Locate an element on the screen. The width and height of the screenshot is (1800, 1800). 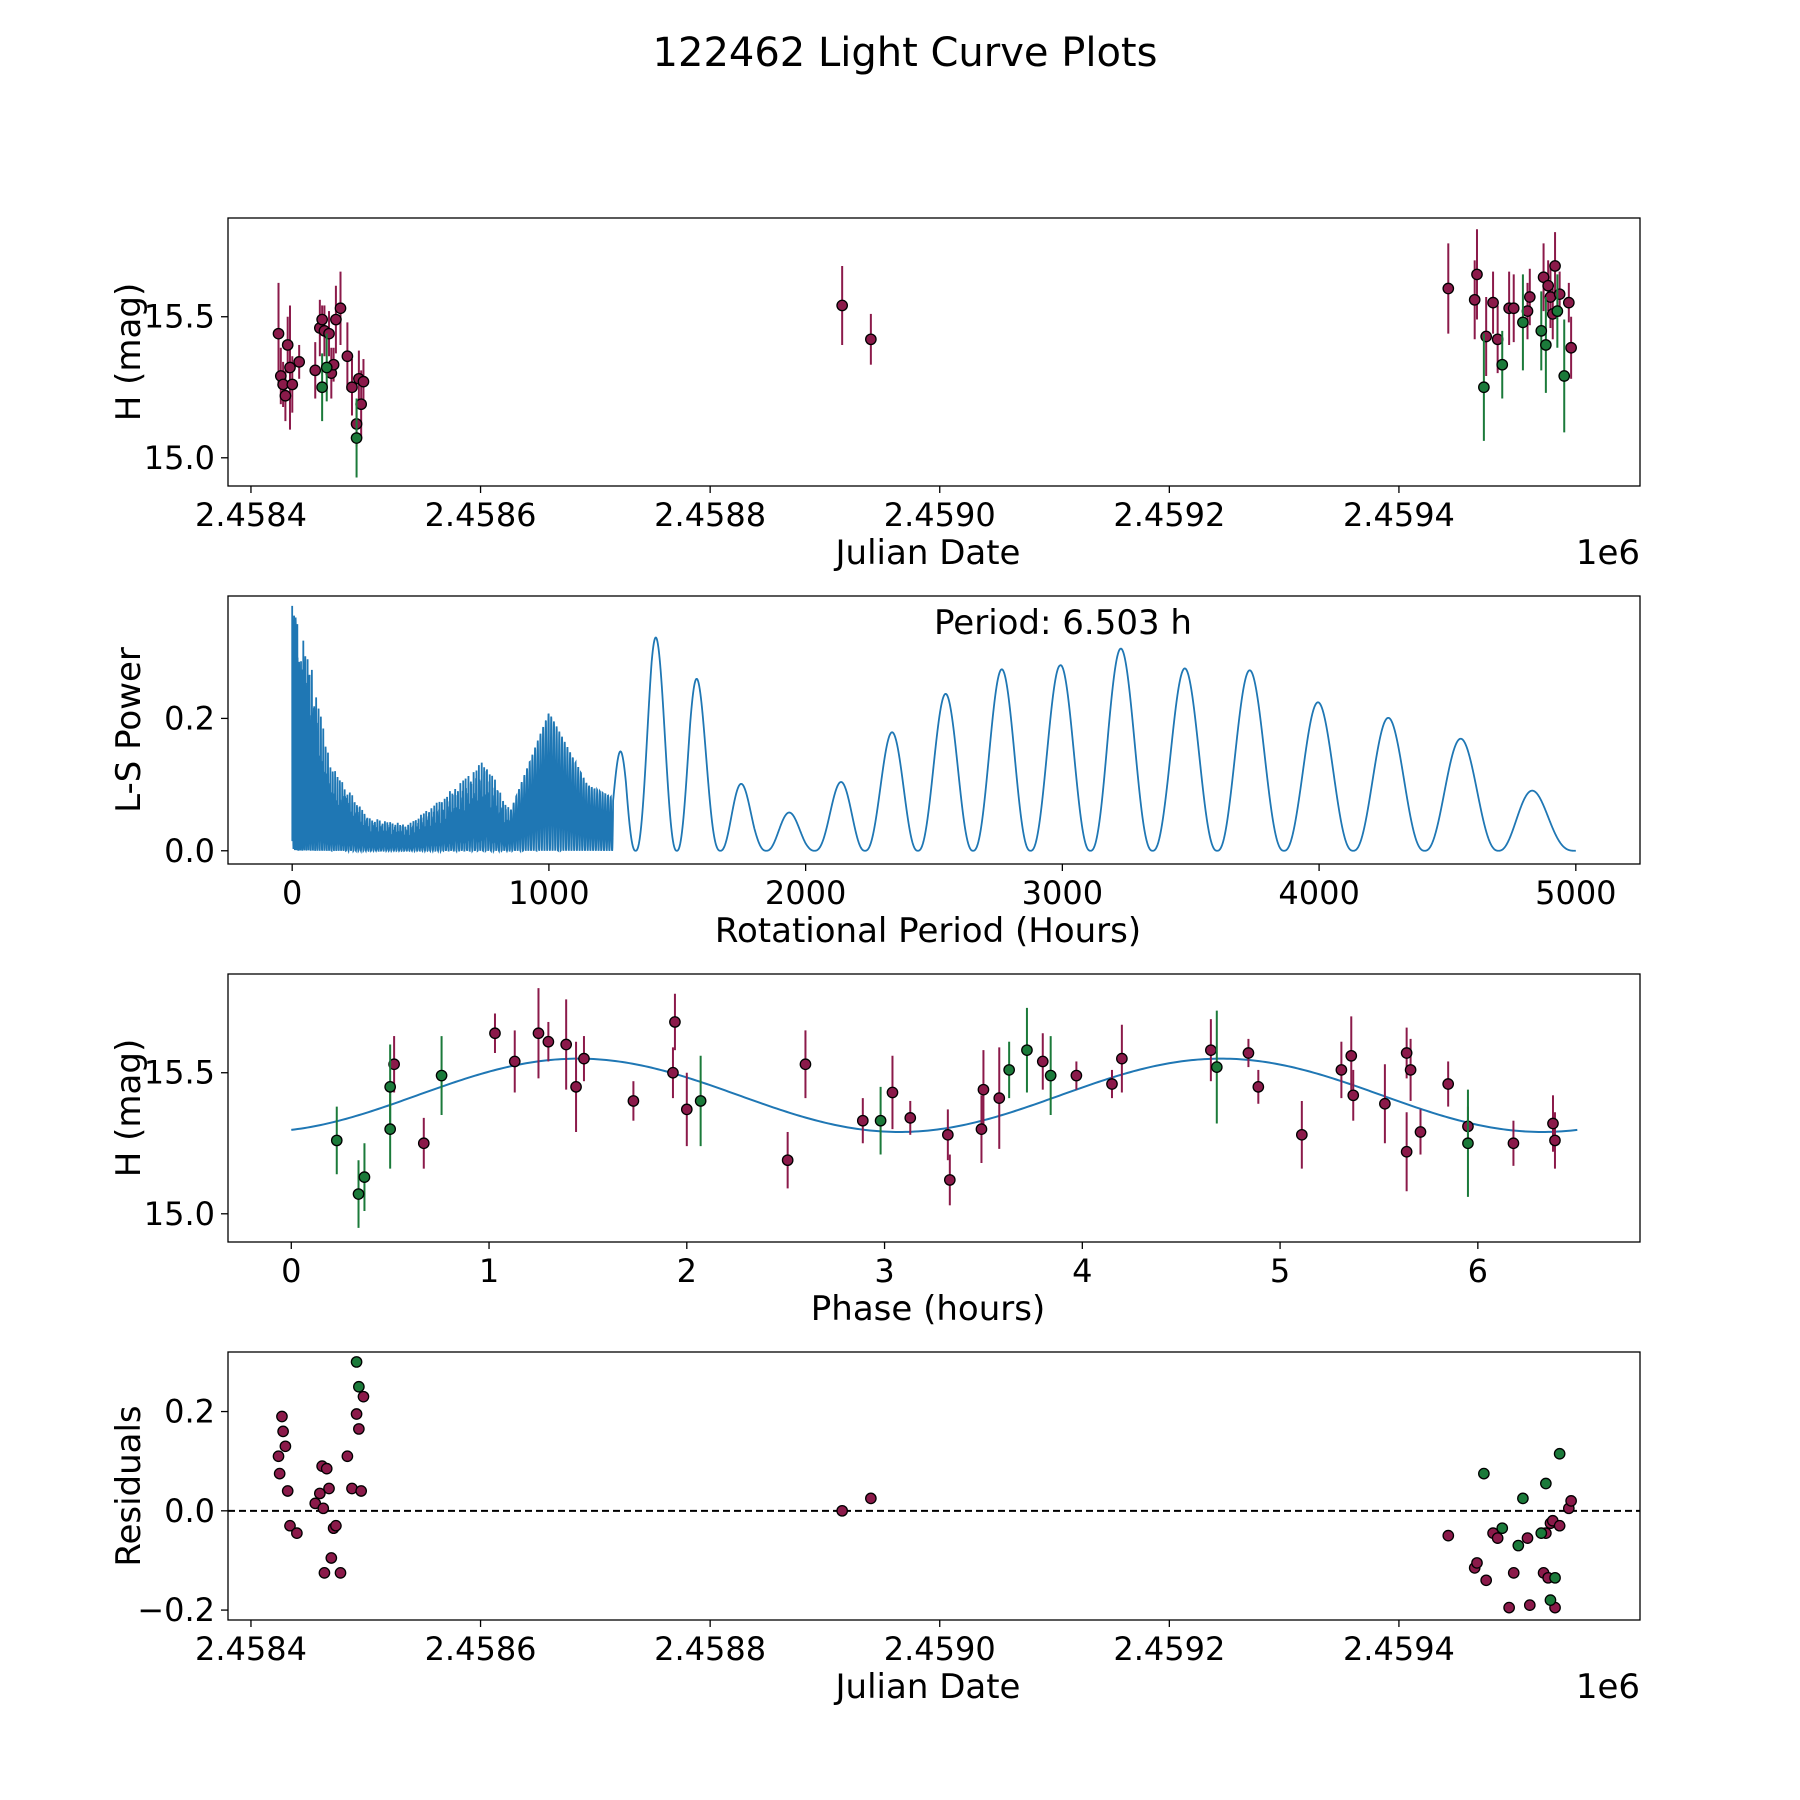
periodogram-axes-frame is located at coordinates (934, 730).